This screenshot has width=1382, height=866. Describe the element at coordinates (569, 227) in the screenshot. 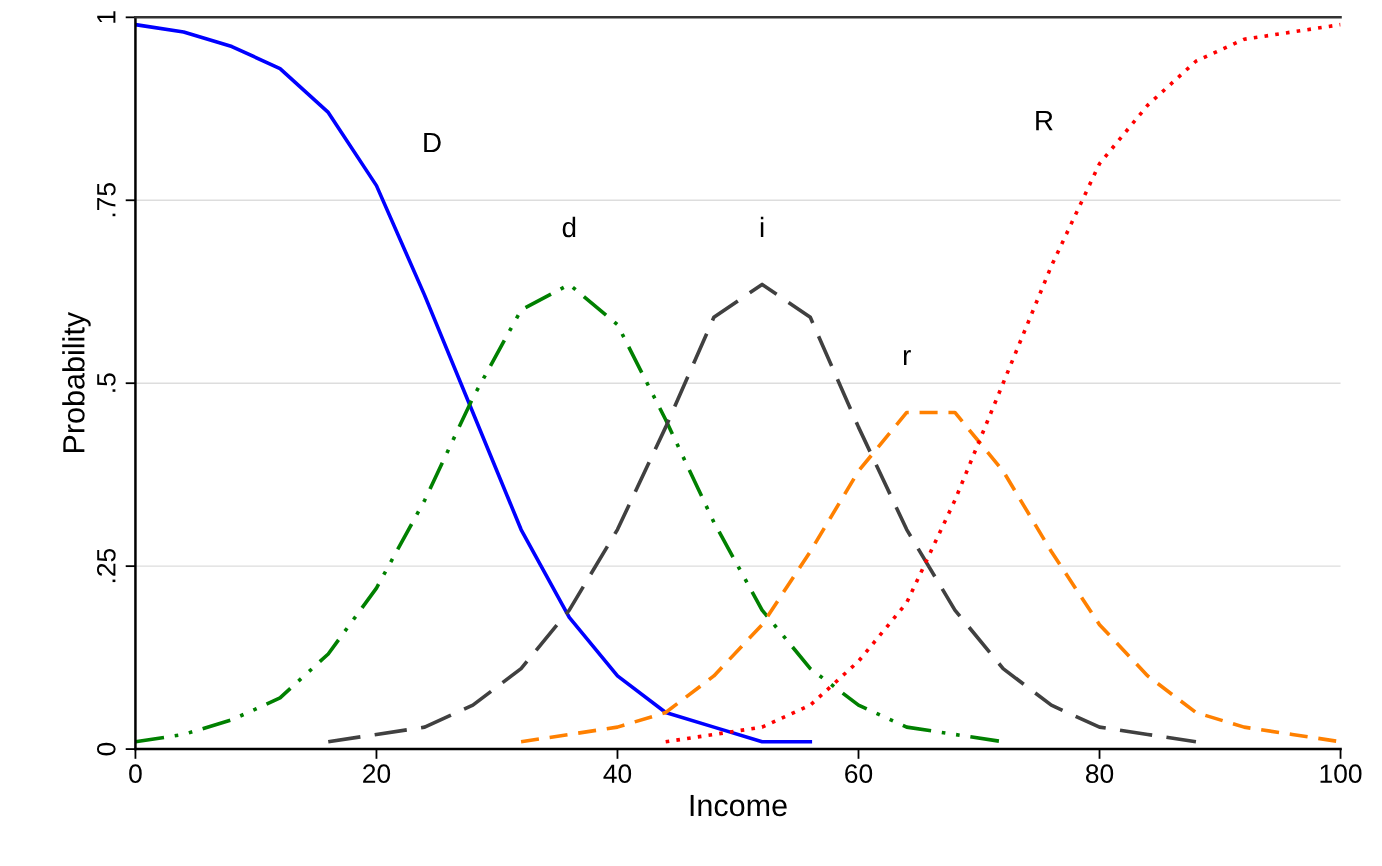

I see `series-label: d` at that location.